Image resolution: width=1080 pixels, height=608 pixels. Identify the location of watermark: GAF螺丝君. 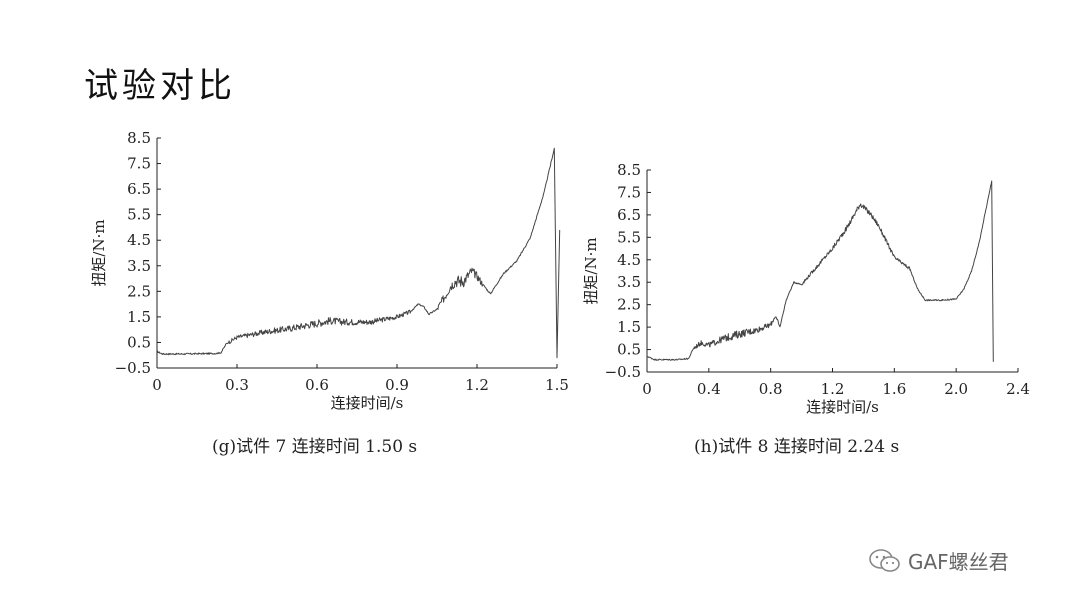
(938, 560).